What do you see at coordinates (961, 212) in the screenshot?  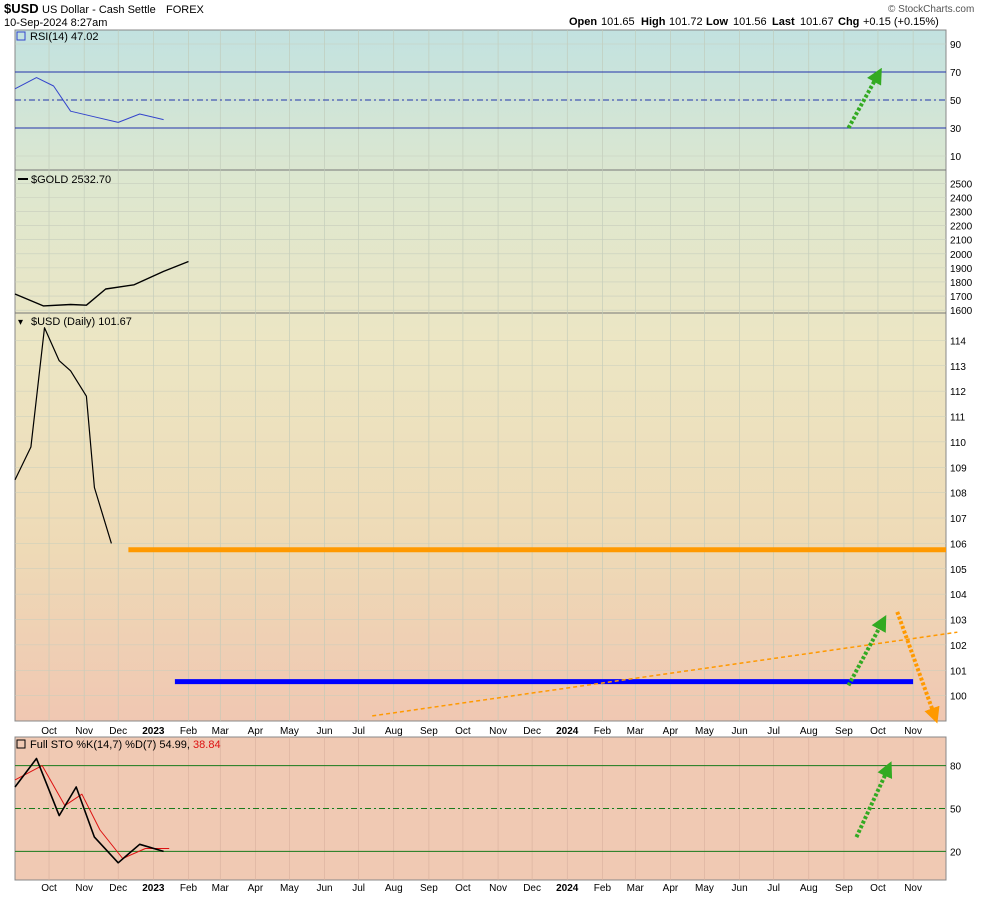 I see `y-tick-label: 2300` at bounding box center [961, 212].